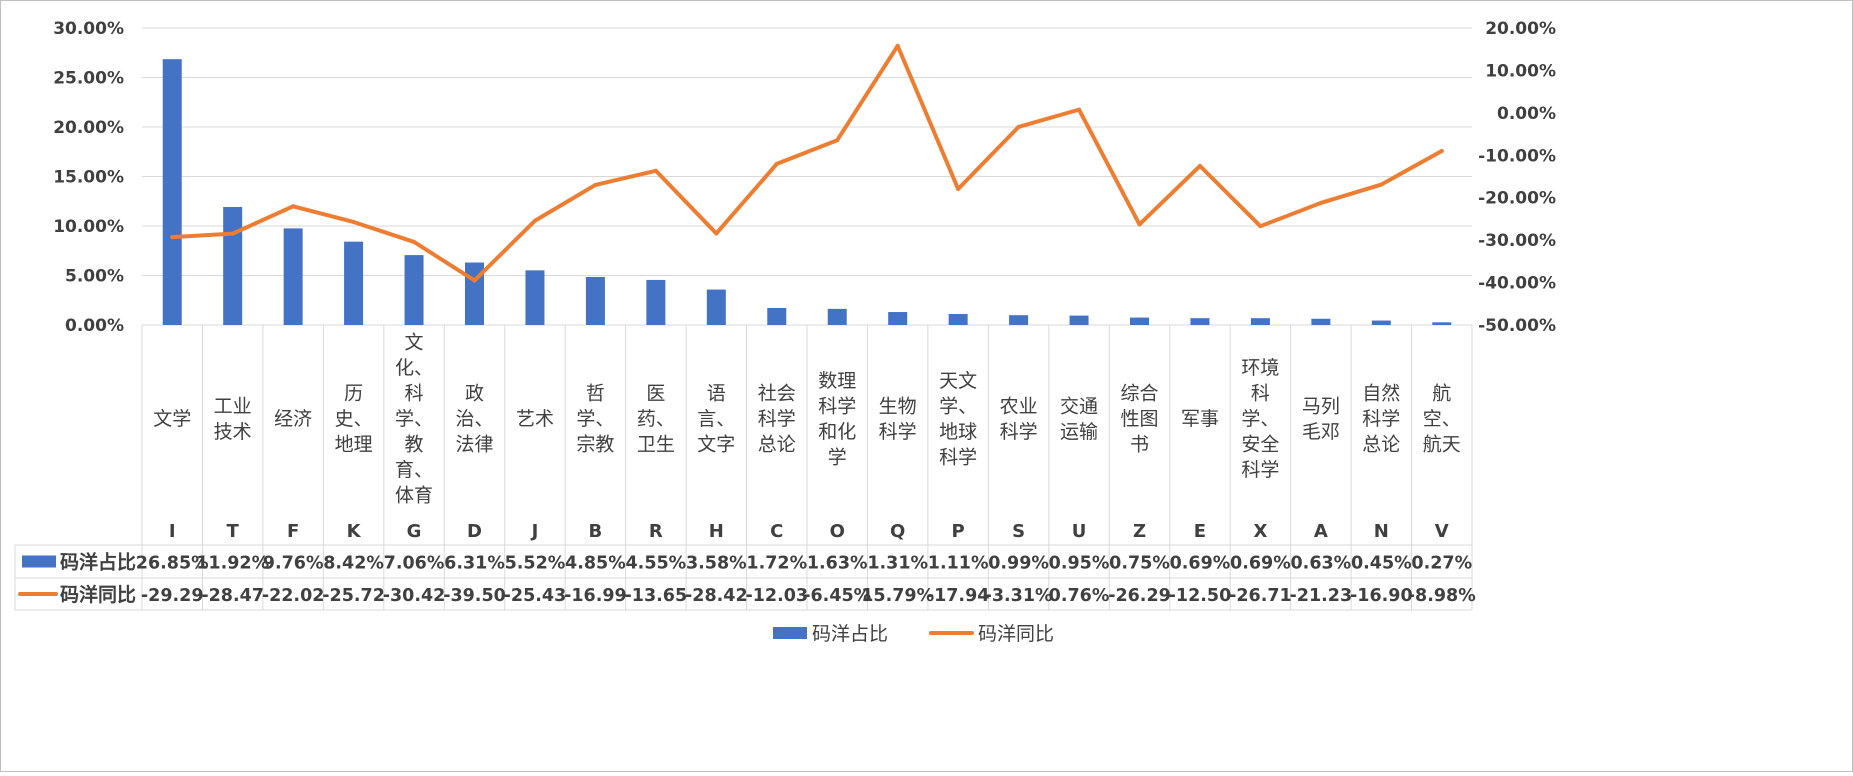 This screenshot has height=776, width=1853. What do you see at coordinates (88, 128) in the screenshot?
I see `left-axis-tick-label: 20.00%` at bounding box center [88, 128].